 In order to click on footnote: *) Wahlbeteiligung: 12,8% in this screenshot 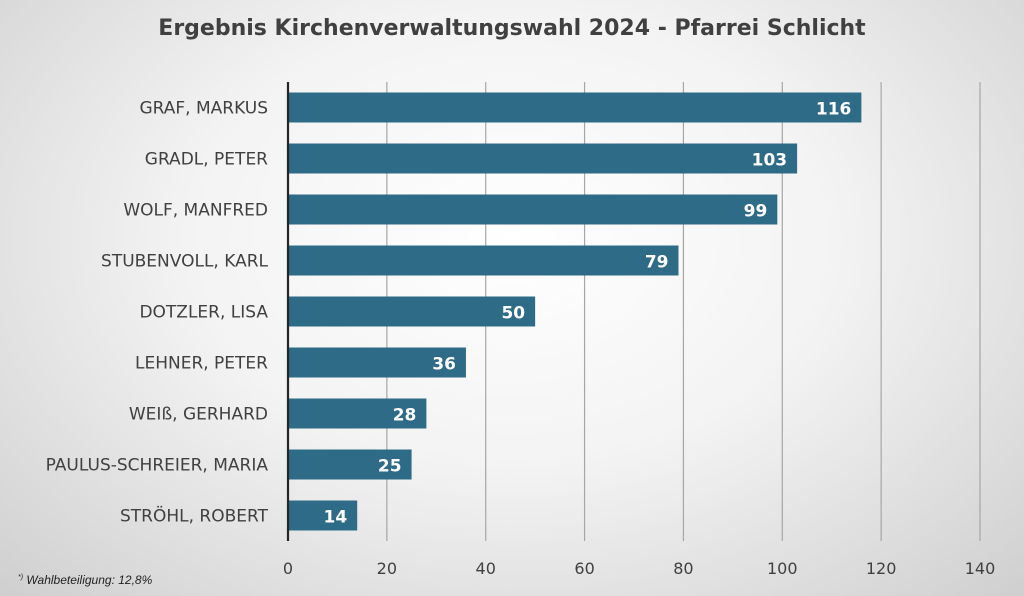, I will do `click(85, 580)`.